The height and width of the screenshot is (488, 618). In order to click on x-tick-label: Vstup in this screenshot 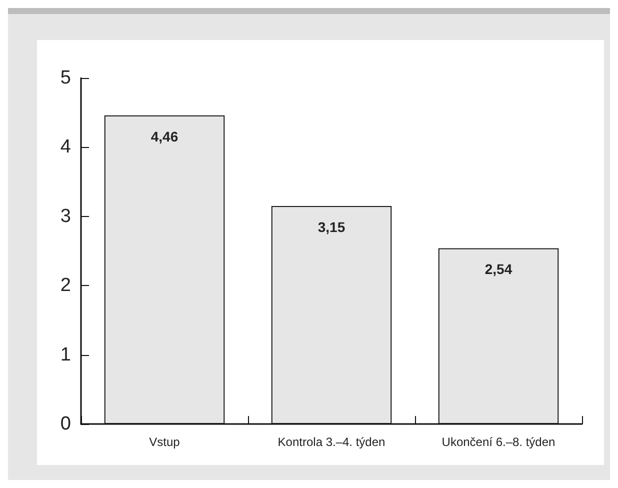, I will do `click(164, 442)`.